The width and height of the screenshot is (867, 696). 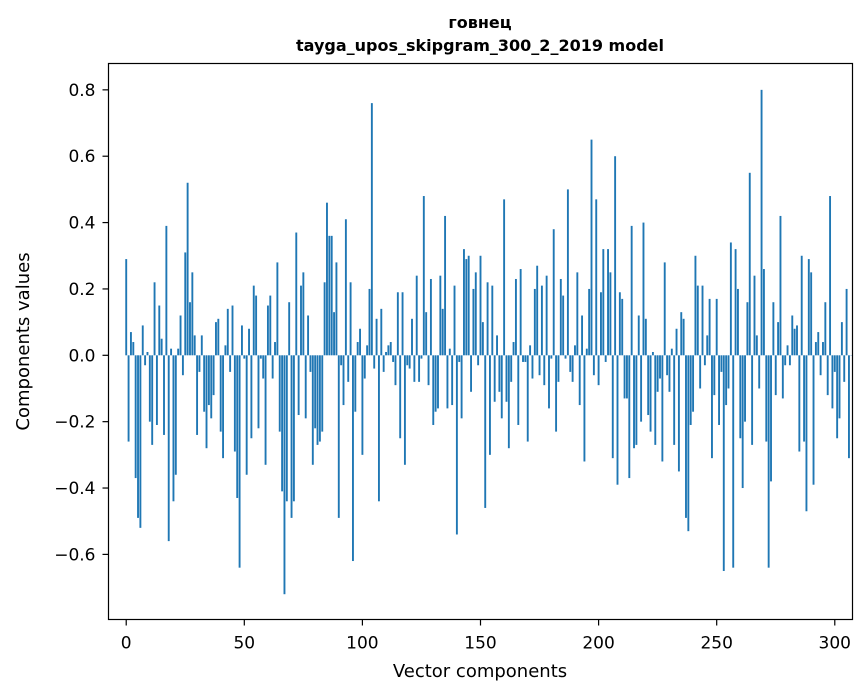 I want to click on x-tick-label: 300, so click(x=835, y=644).